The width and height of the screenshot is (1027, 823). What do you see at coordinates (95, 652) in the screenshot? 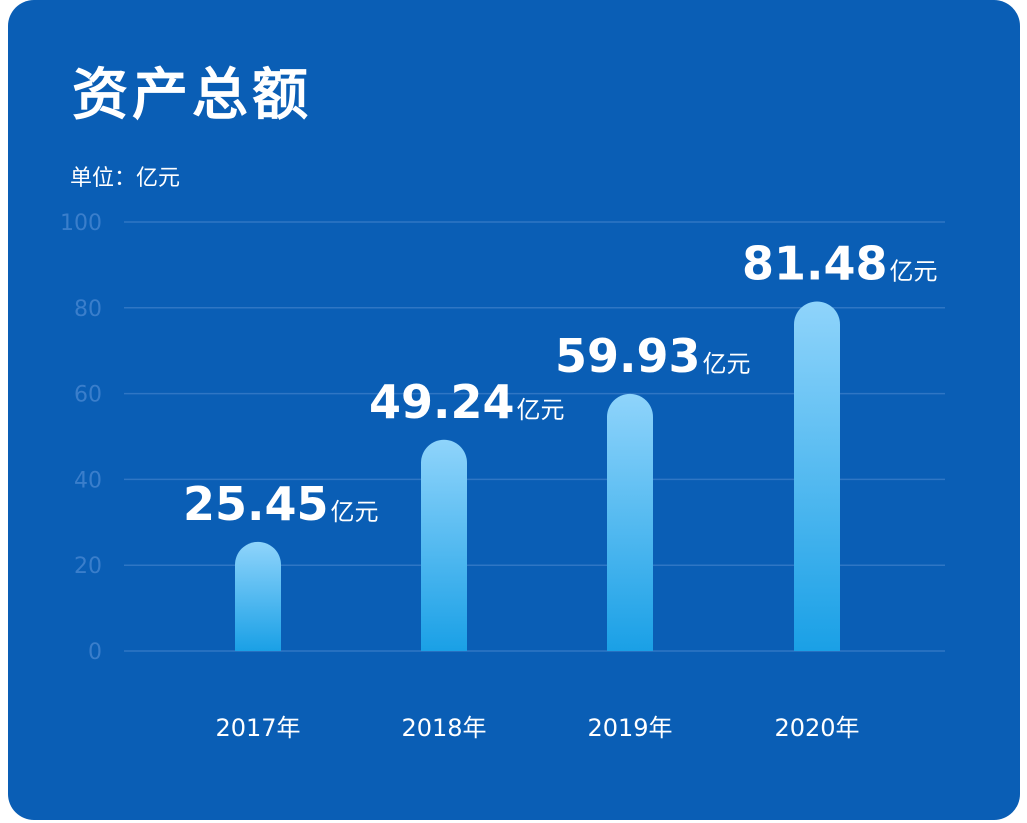
I see `y-tick-label: 0` at bounding box center [95, 652].